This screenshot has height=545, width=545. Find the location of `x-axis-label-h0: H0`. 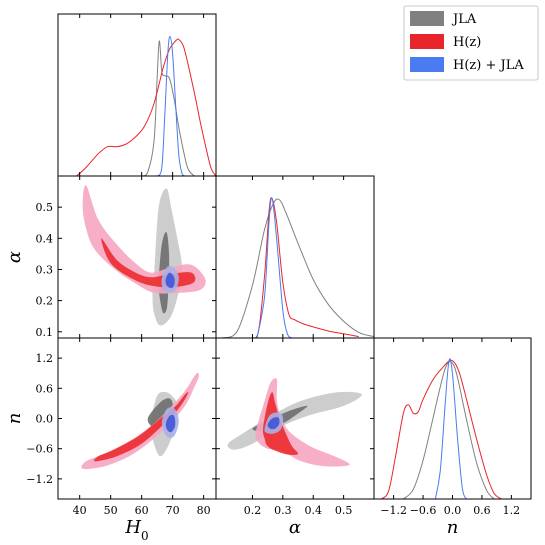

x-axis-label-h0: H0 is located at coordinates (136, 530).